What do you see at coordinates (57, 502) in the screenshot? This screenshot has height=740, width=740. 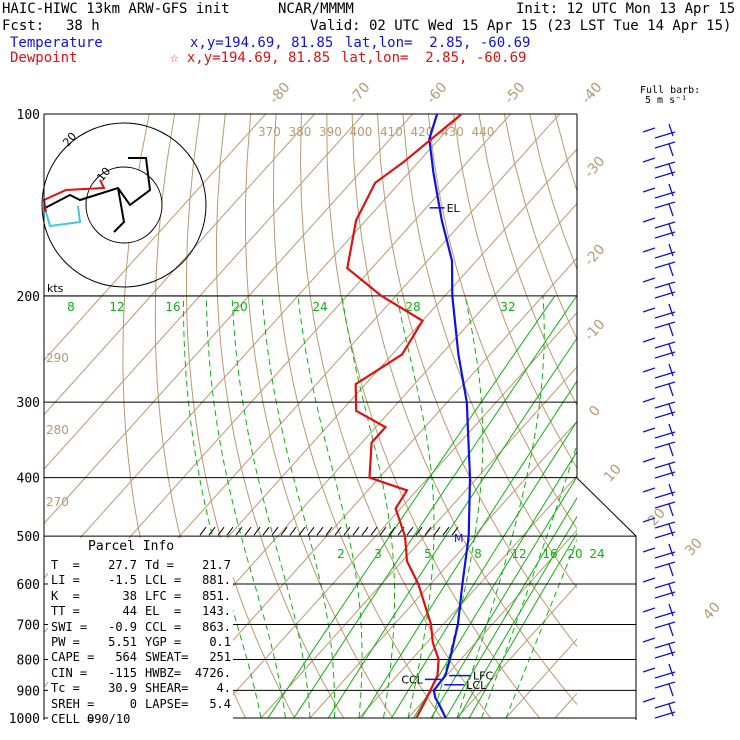 I see `theta-tick-label: 270` at bounding box center [57, 502].